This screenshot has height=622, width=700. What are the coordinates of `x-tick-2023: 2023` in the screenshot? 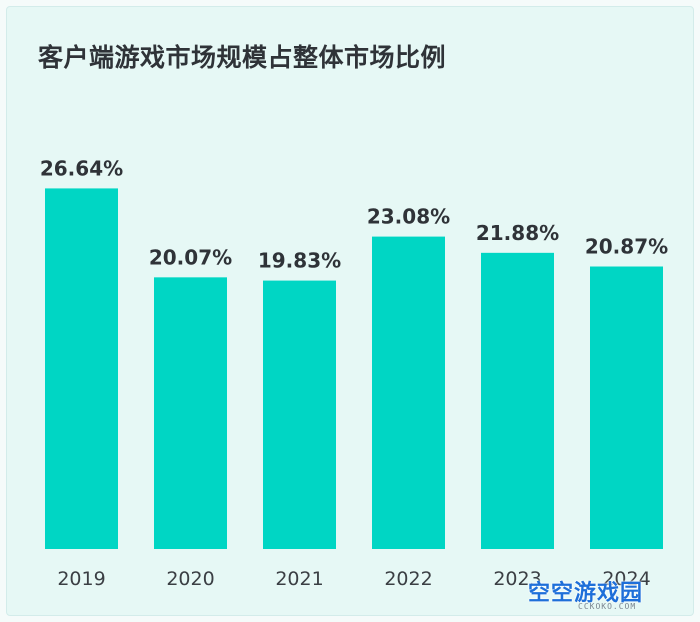 It's located at (517, 579).